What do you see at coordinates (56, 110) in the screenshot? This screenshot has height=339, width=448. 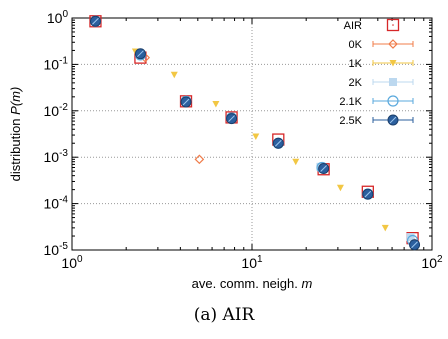 I see `y-tick-label: 10⁻²` at bounding box center [56, 110].